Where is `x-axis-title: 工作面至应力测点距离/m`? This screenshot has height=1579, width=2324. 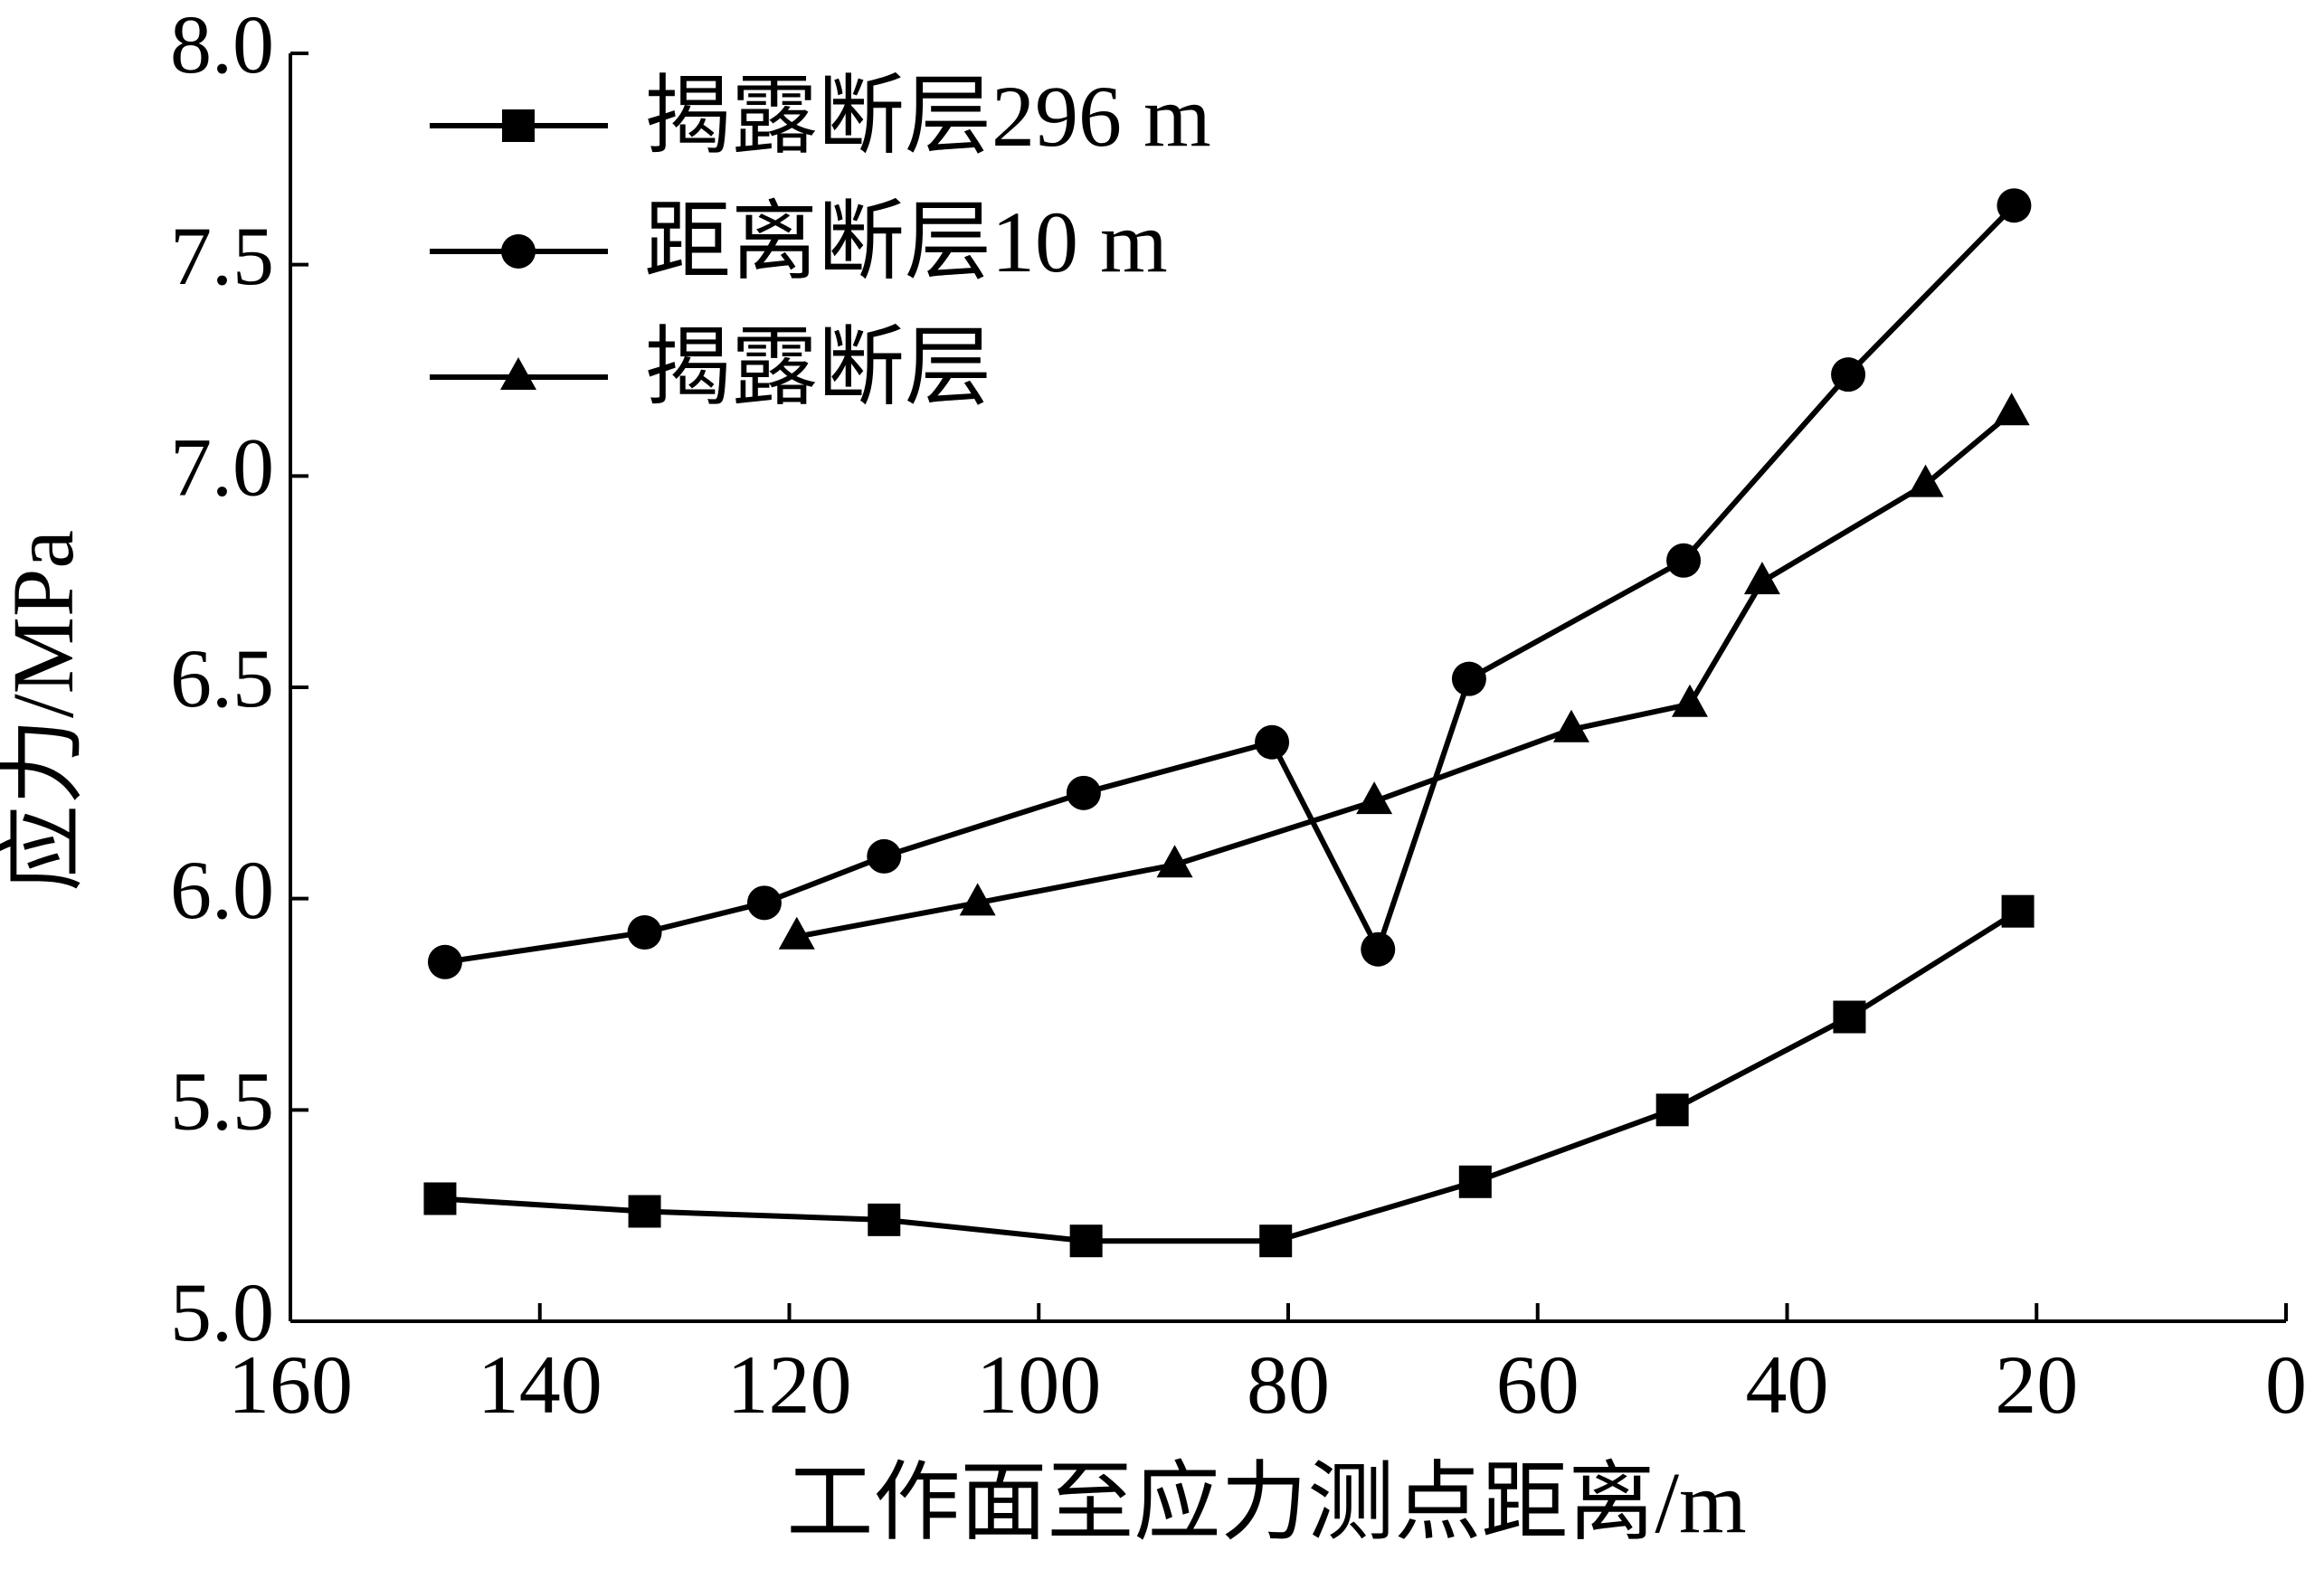 x-axis-title: 工作面至应力测点距离/m is located at coordinates (1266, 1502).